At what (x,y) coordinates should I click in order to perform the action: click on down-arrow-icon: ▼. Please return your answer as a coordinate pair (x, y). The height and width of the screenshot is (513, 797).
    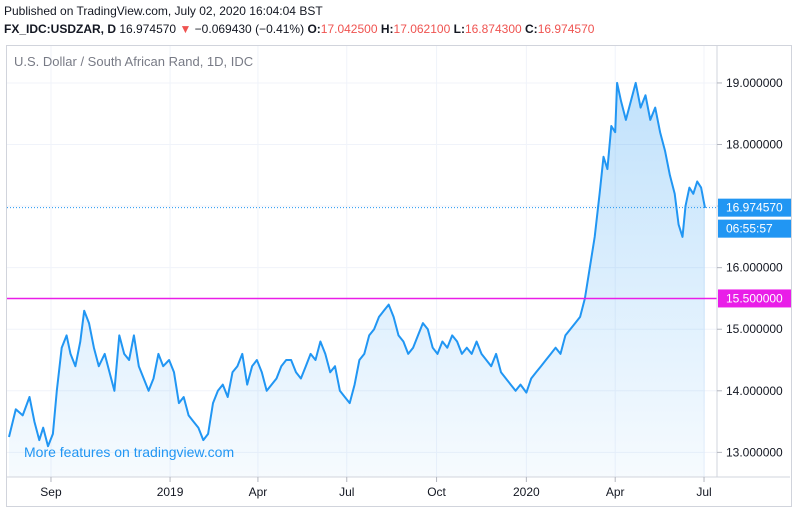
    Looking at the image, I should click on (185, 29).